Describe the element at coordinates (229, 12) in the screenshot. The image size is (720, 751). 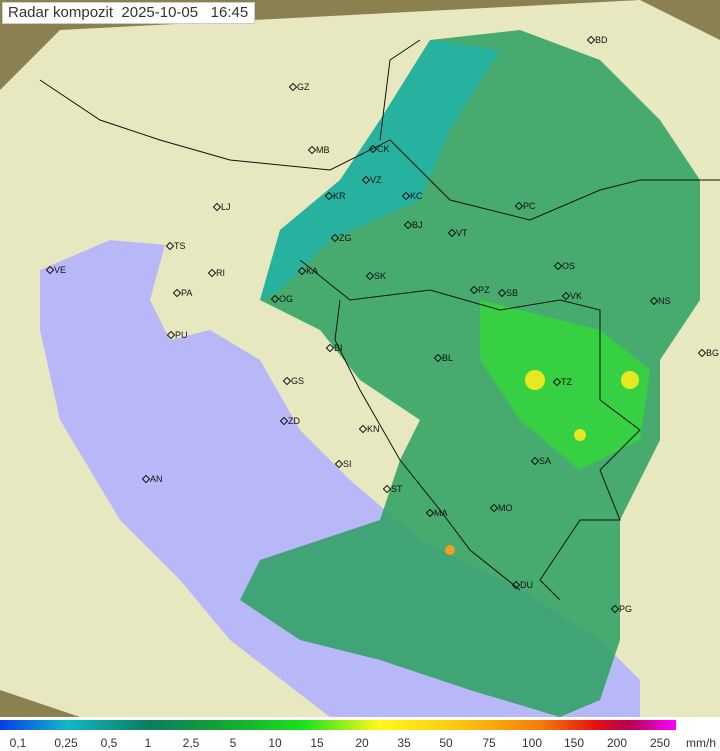
I see `title-time: 16:45` at that location.